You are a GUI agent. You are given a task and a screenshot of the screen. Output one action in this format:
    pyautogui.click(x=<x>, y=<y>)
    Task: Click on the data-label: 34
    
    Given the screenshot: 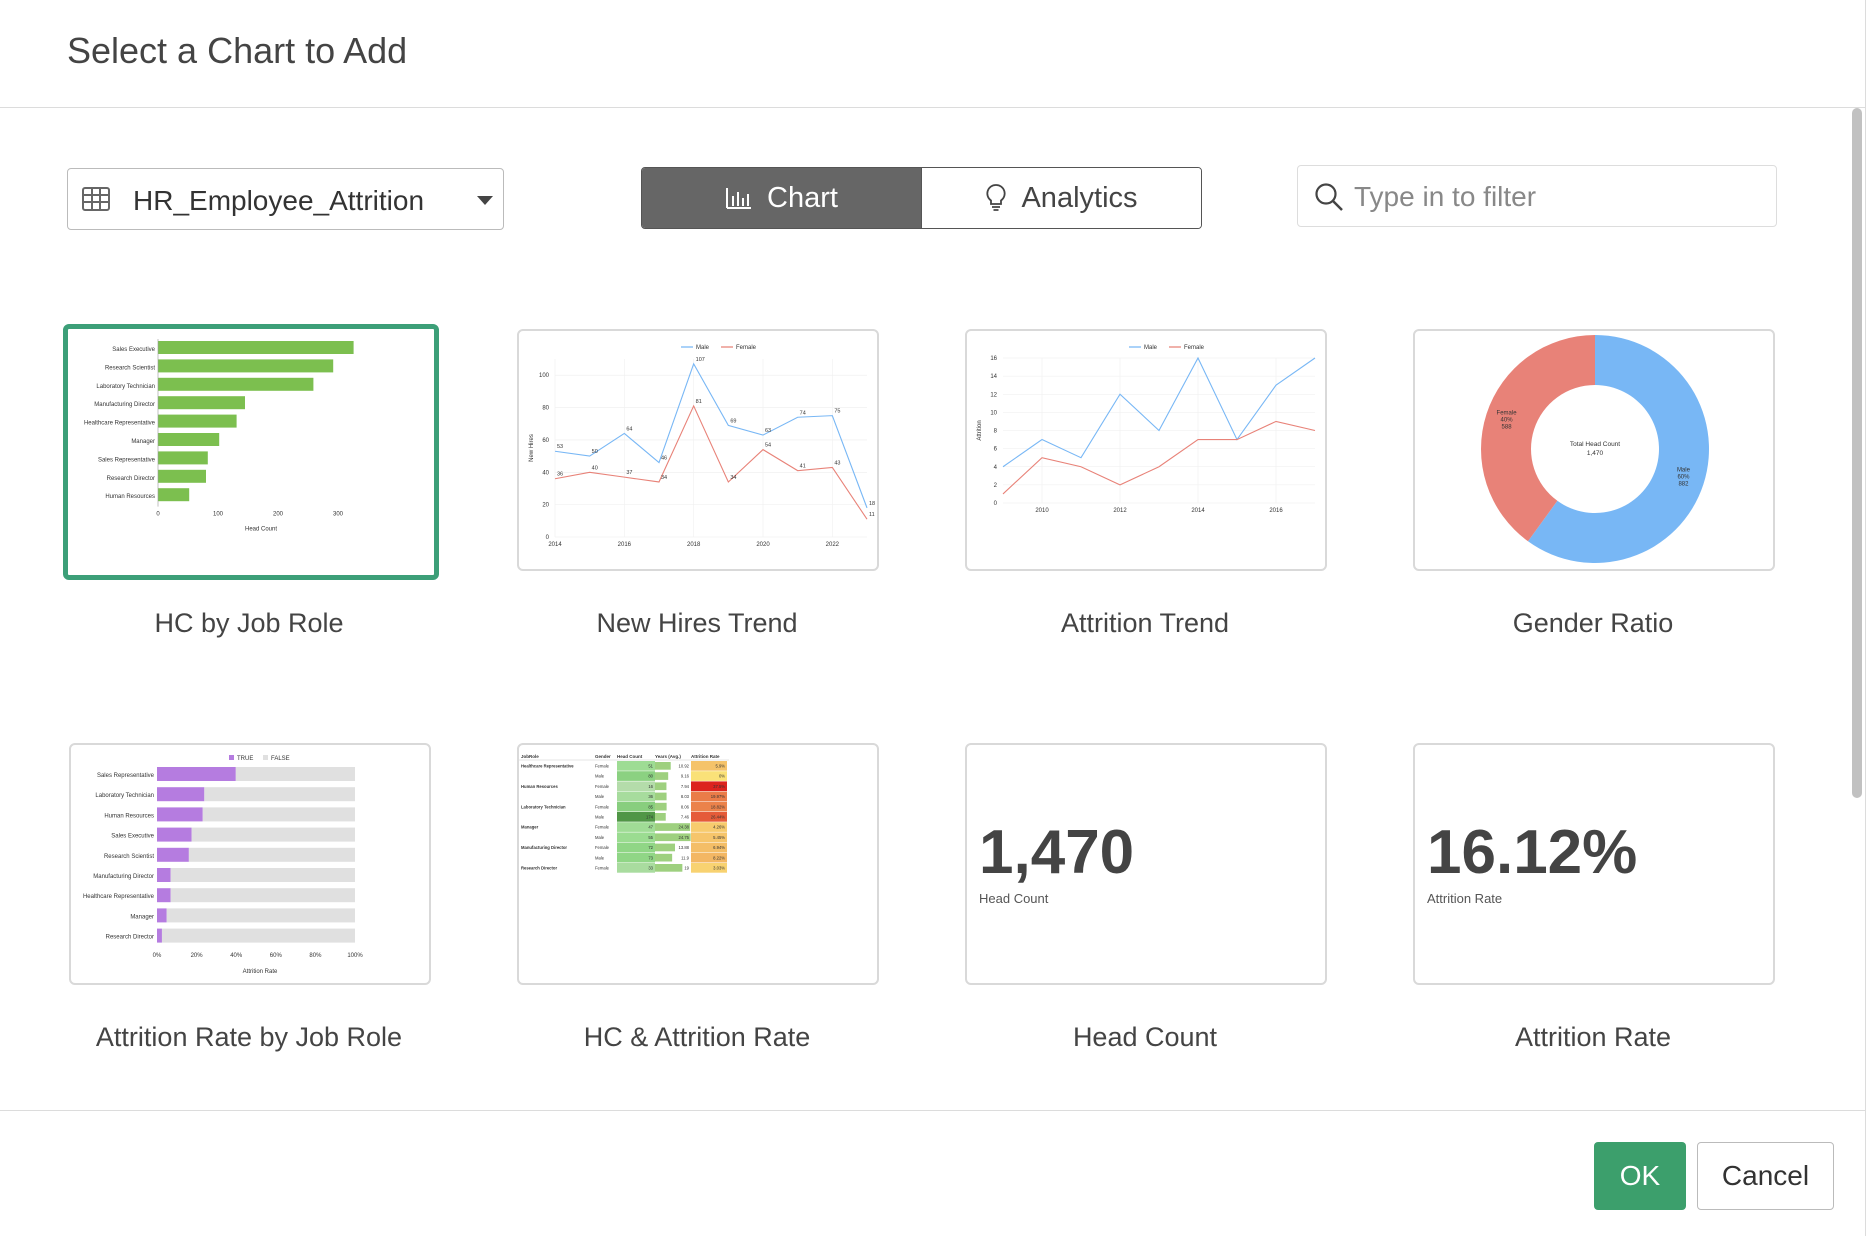 What is the action you would take?
    pyautogui.click(x=664, y=478)
    